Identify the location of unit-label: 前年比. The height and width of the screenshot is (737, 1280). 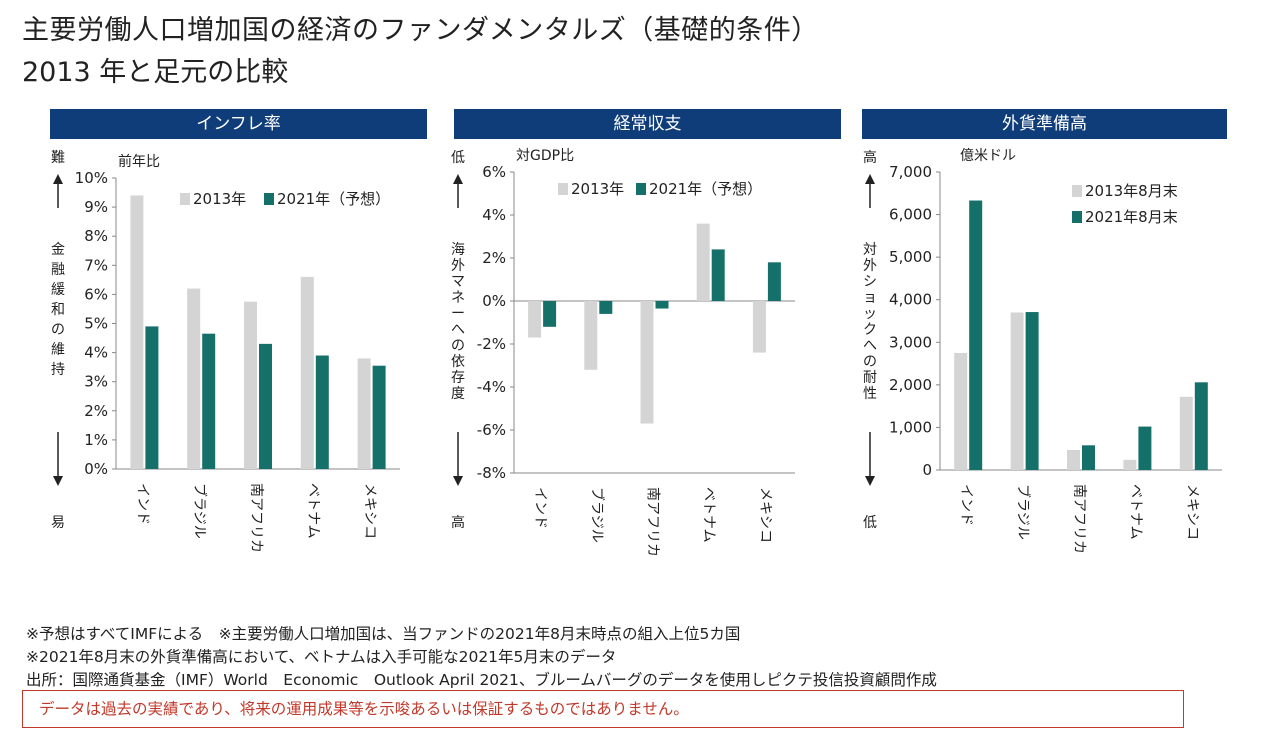
(139, 161).